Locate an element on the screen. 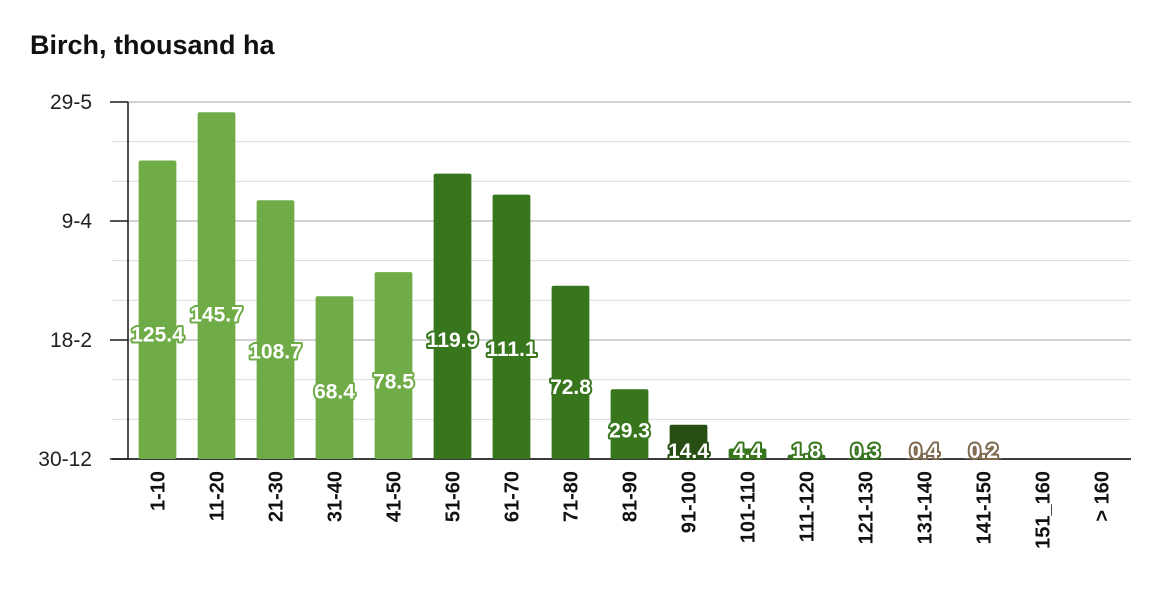 The height and width of the screenshot is (594, 1160). data-label: 0.3 is located at coordinates (865, 451).